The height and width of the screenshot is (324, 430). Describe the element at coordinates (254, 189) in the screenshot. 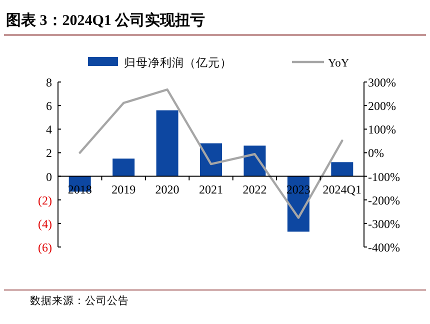

I see `x-tick-label: 2022` at that location.